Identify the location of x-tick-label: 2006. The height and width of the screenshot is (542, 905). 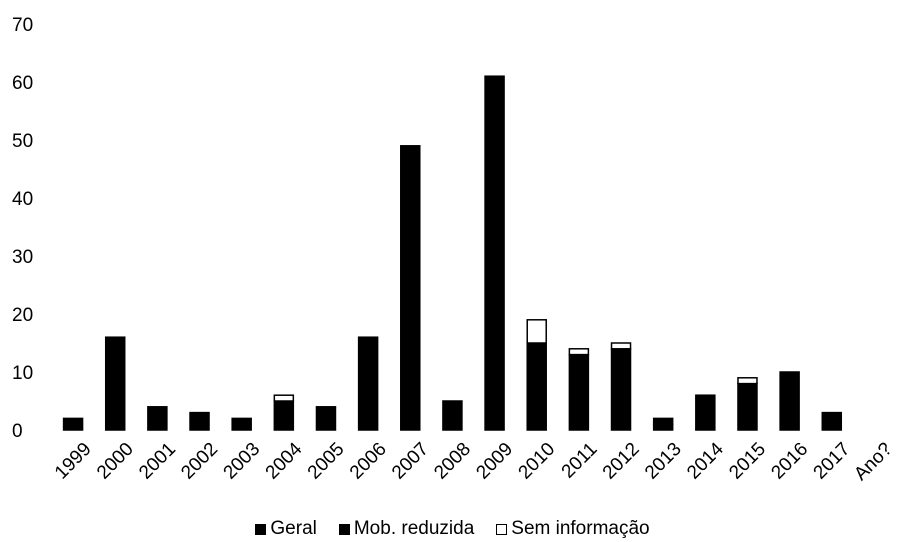
(368, 461).